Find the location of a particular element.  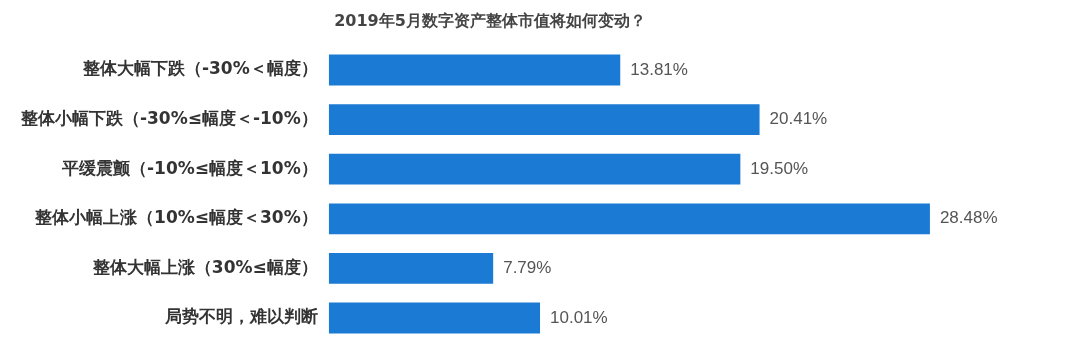

y-tick-label: 整体小幅上涨（10%≤幅度＜30%） is located at coordinates (176, 217).